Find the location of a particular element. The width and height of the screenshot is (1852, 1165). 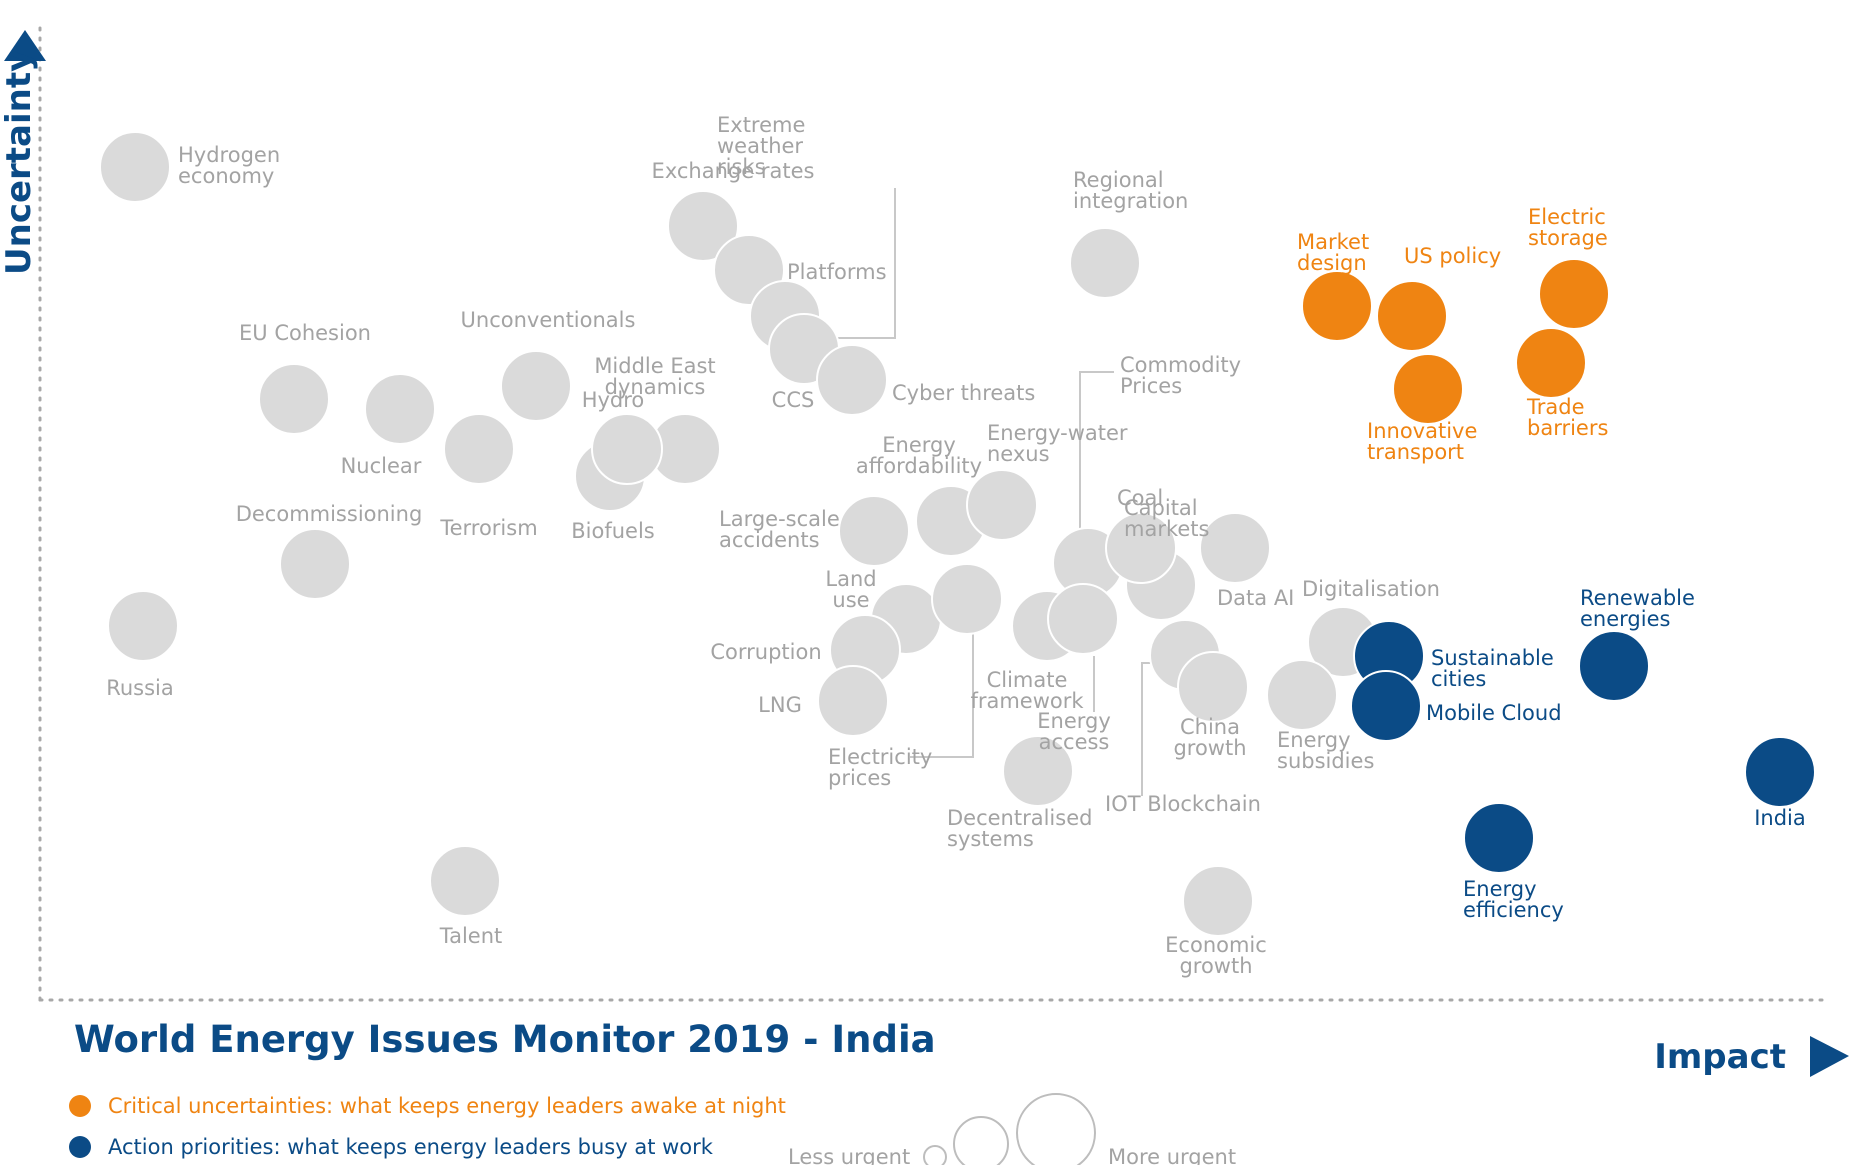

point-label-line: Data AI is located at coordinates (1255, 598).